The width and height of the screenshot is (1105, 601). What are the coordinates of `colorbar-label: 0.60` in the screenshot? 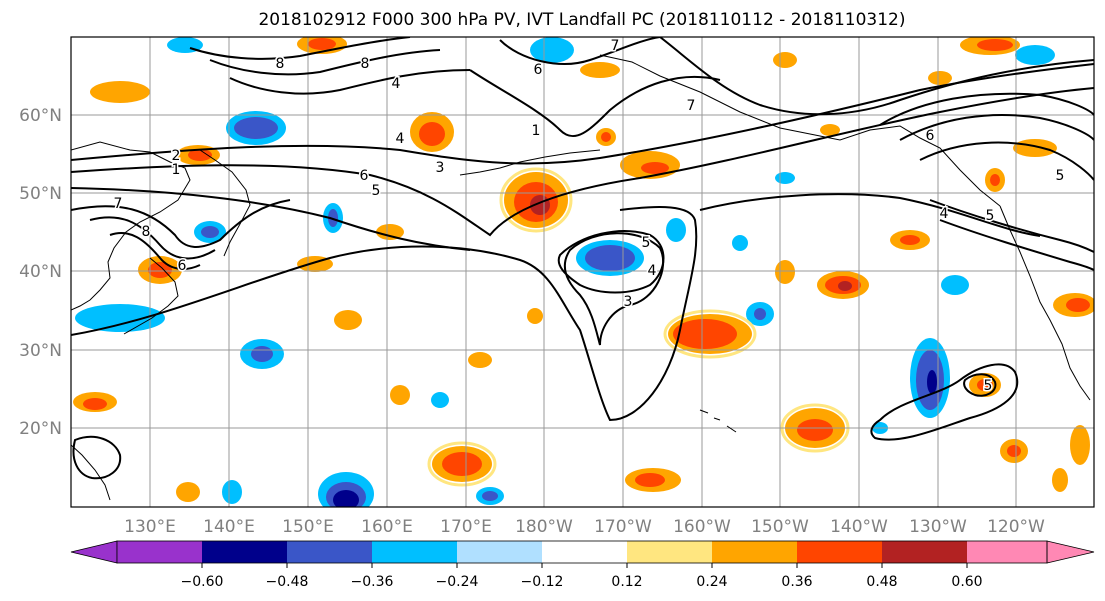 It's located at (966, 582).